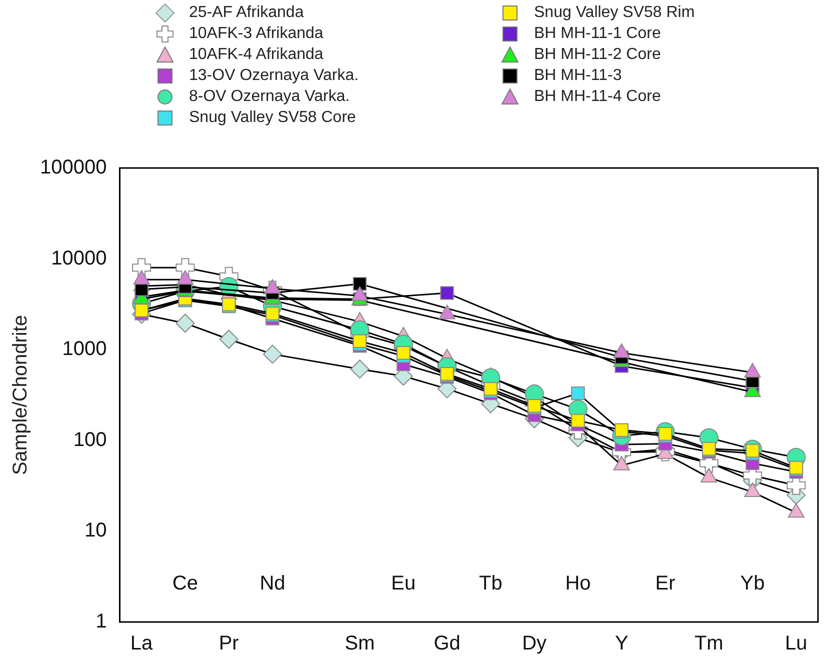  I want to click on x-tick-label: Er, so click(665, 583).